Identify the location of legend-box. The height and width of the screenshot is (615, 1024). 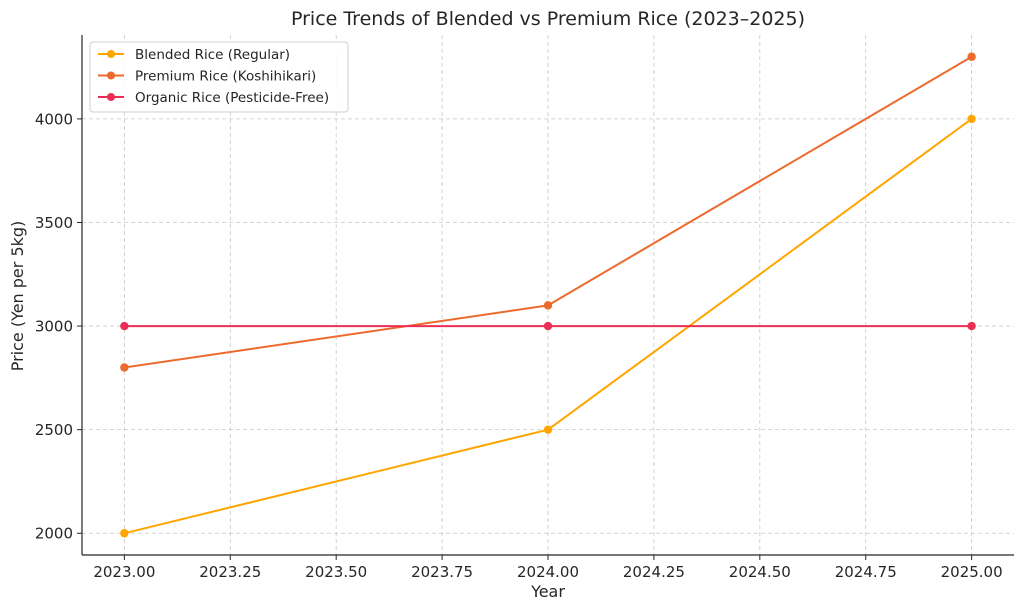
(219, 77).